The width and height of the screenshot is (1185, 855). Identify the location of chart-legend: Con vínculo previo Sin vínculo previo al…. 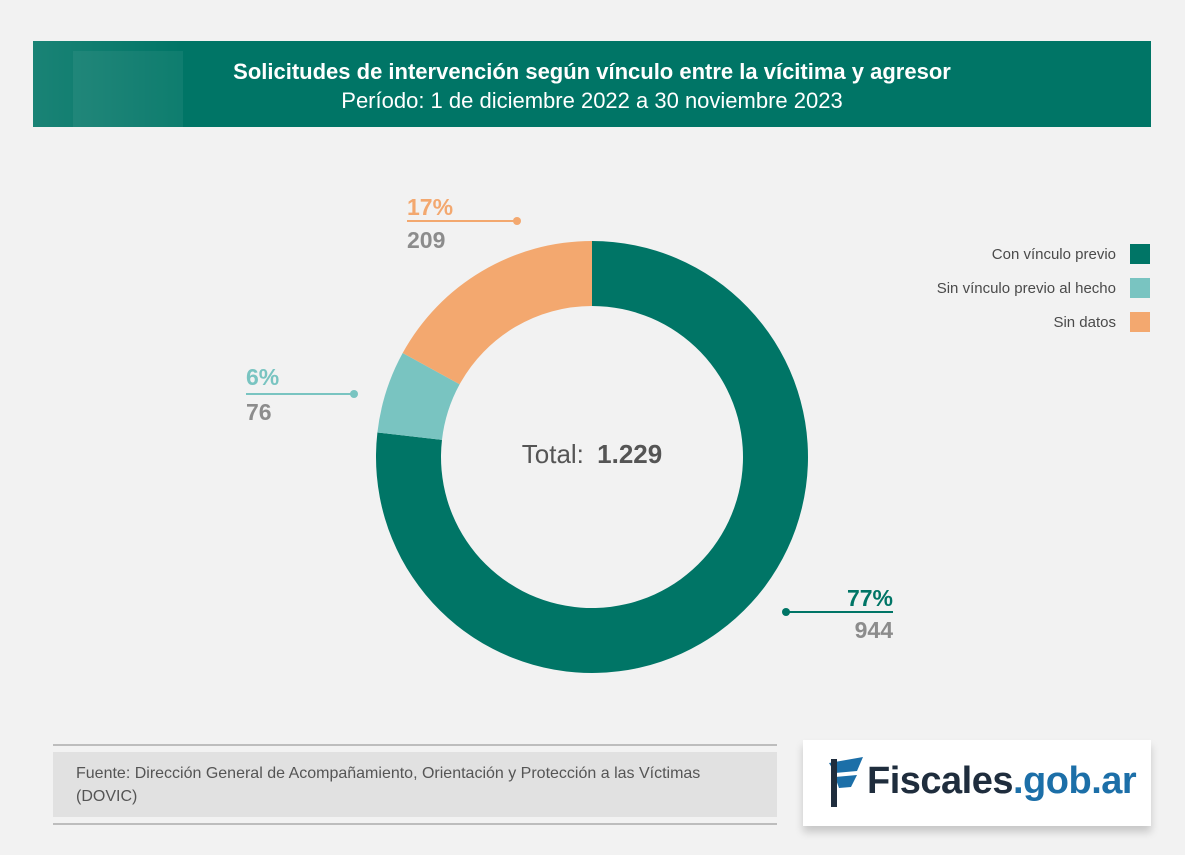
(1043, 288).